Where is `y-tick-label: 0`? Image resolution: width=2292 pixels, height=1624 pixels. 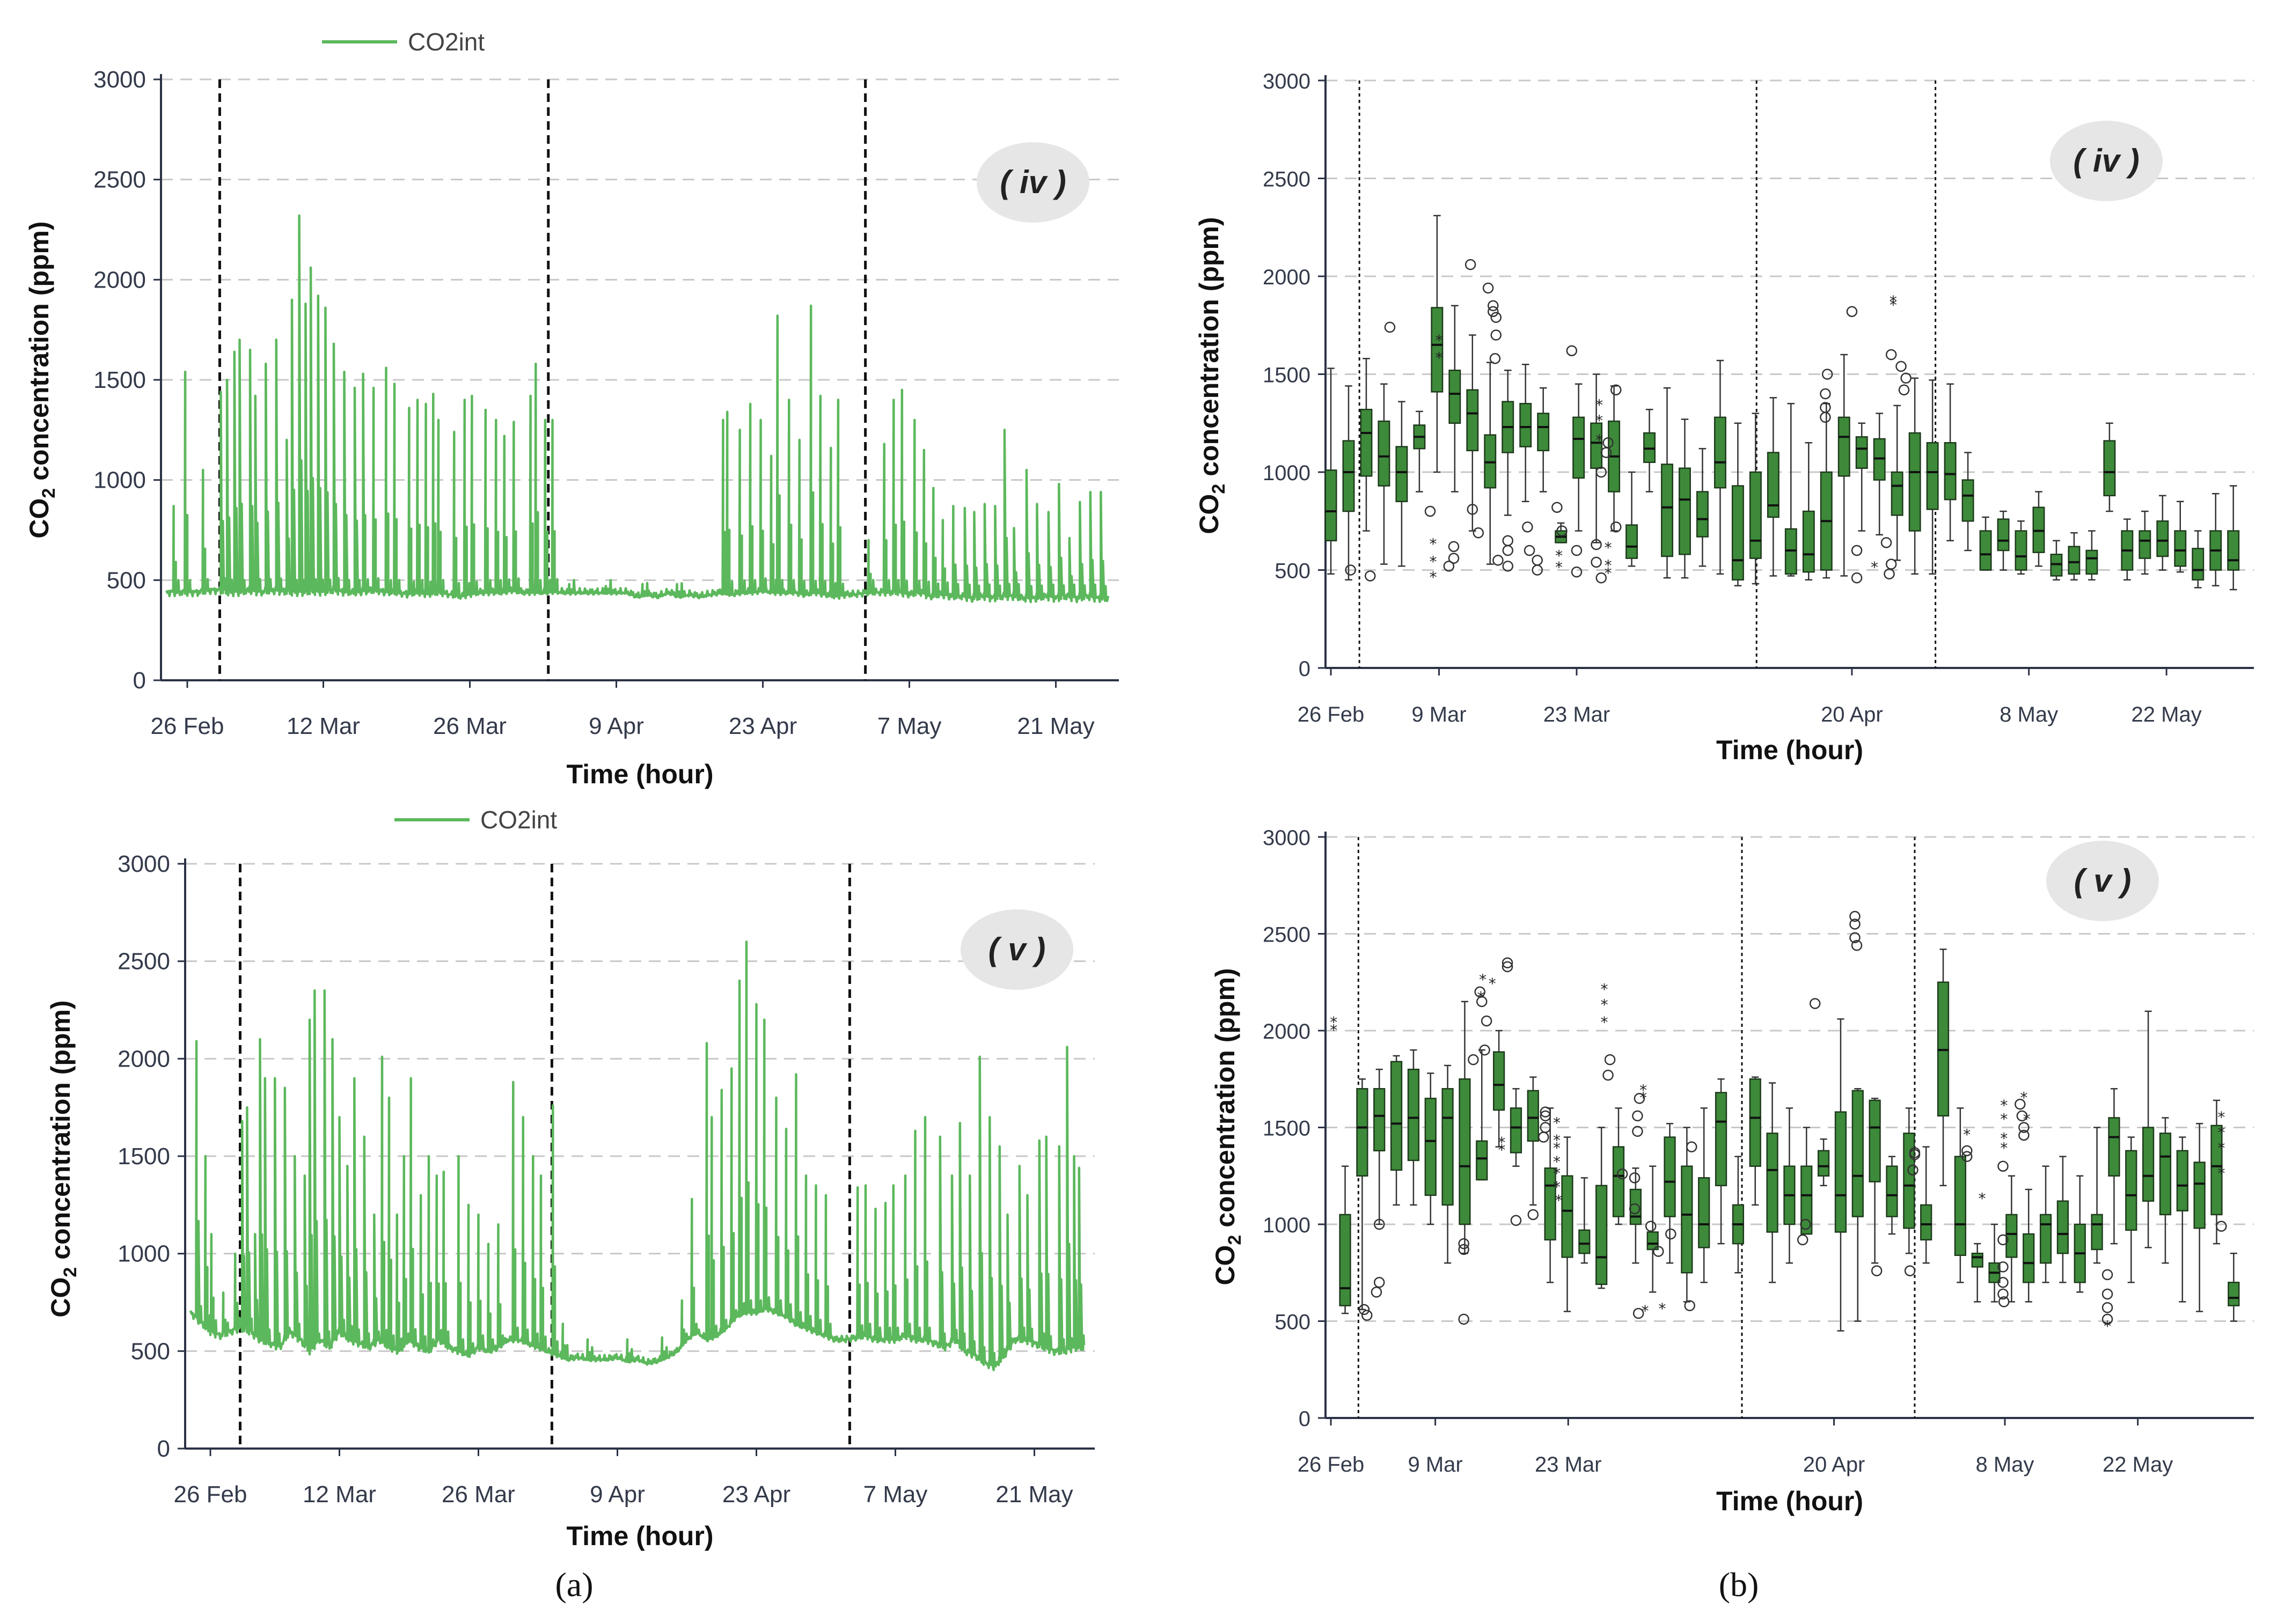
y-tick-label: 0 is located at coordinates (1304, 669).